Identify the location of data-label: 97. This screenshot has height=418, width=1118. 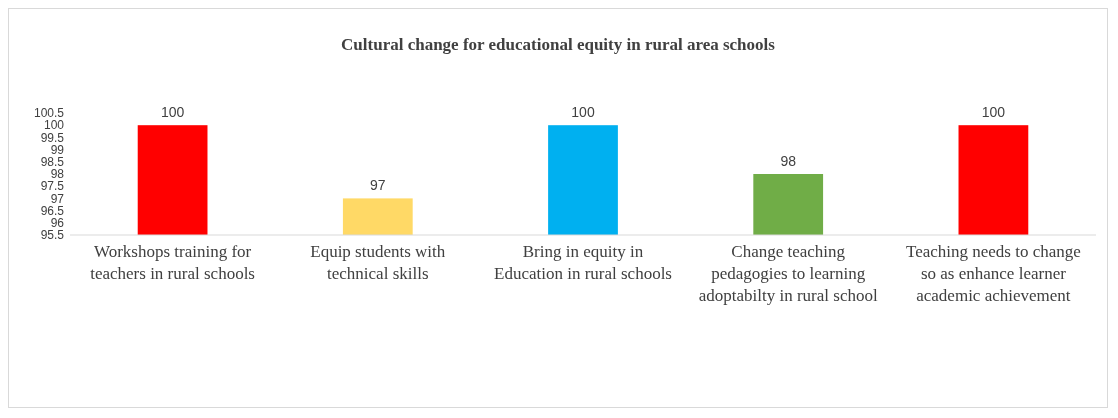
(378, 185).